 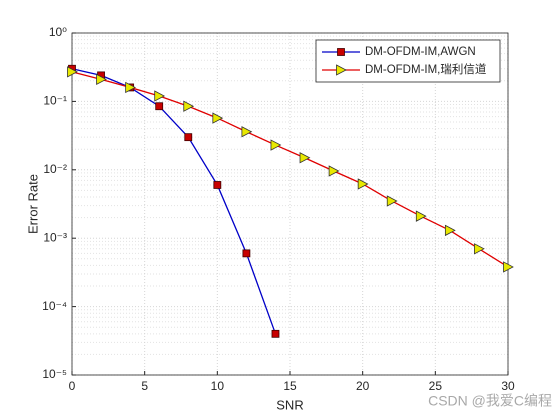 What do you see at coordinates (508, 386) in the screenshot?
I see `x-tick-label: 30` at bounding box center [508, 386].